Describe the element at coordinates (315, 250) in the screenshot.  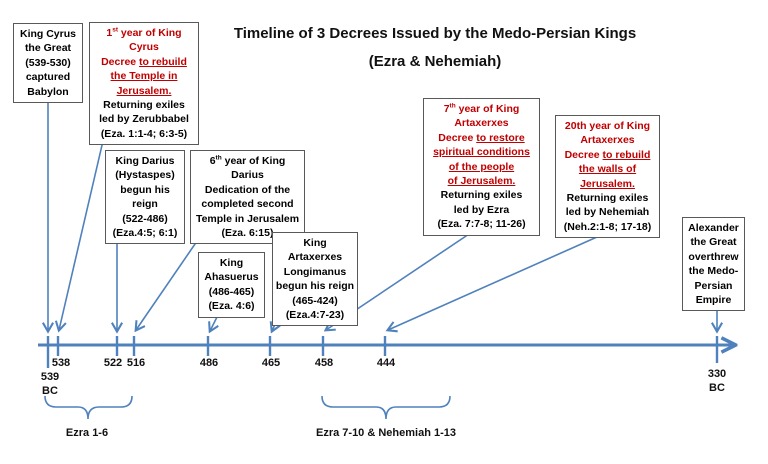
I see `box-line: King Artaxerxes` at that location.